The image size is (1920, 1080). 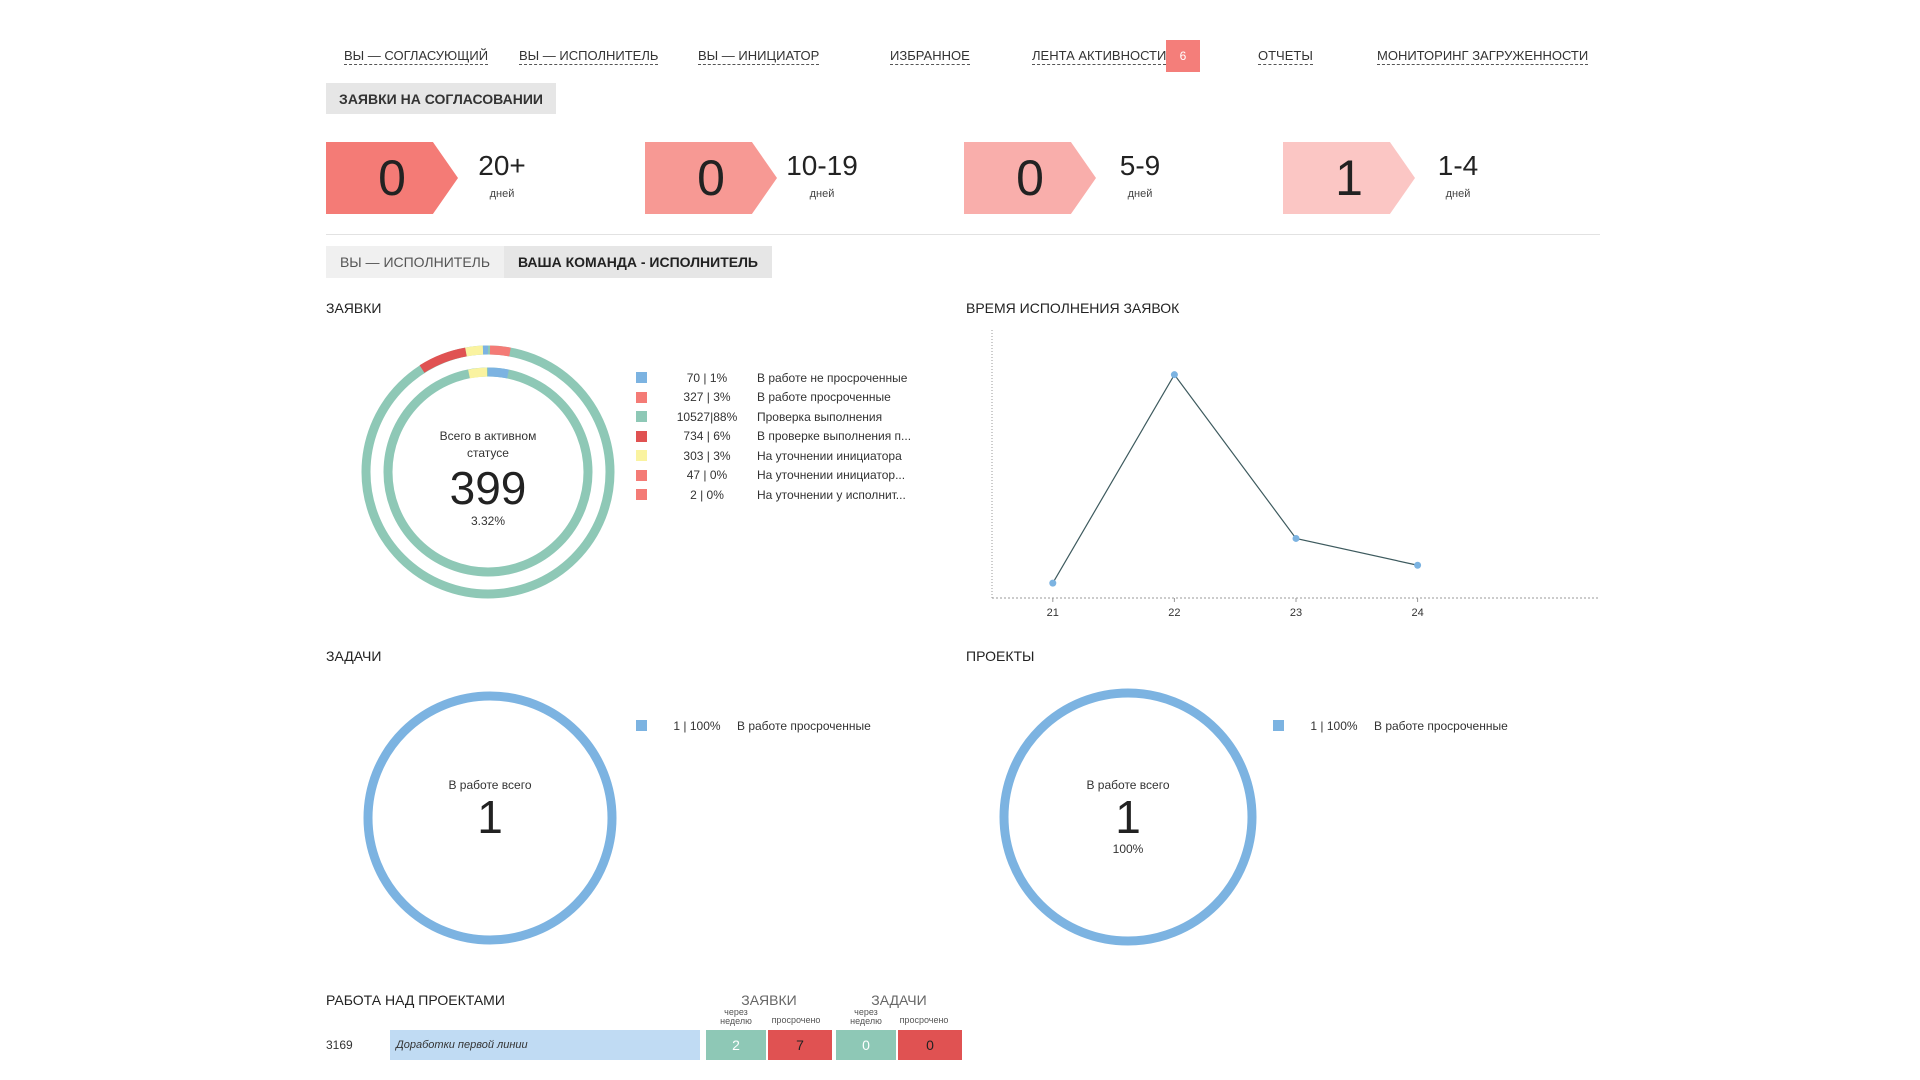 I want to click on projects-center-percent: 100%, so click(x=1128, y=849).